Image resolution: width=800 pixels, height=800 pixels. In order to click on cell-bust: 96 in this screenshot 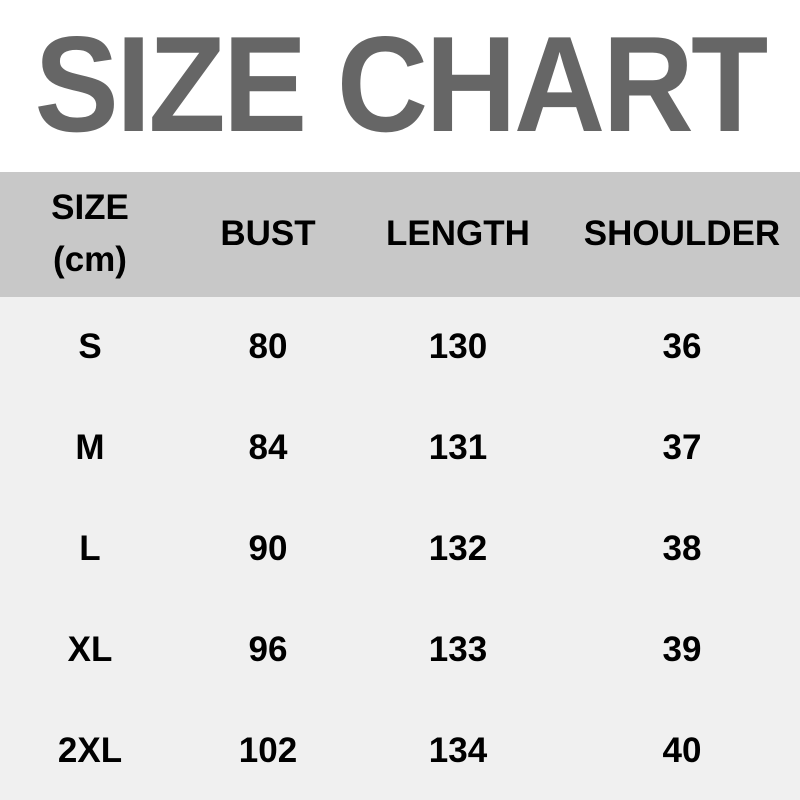, I will do `click(268, 649)`.